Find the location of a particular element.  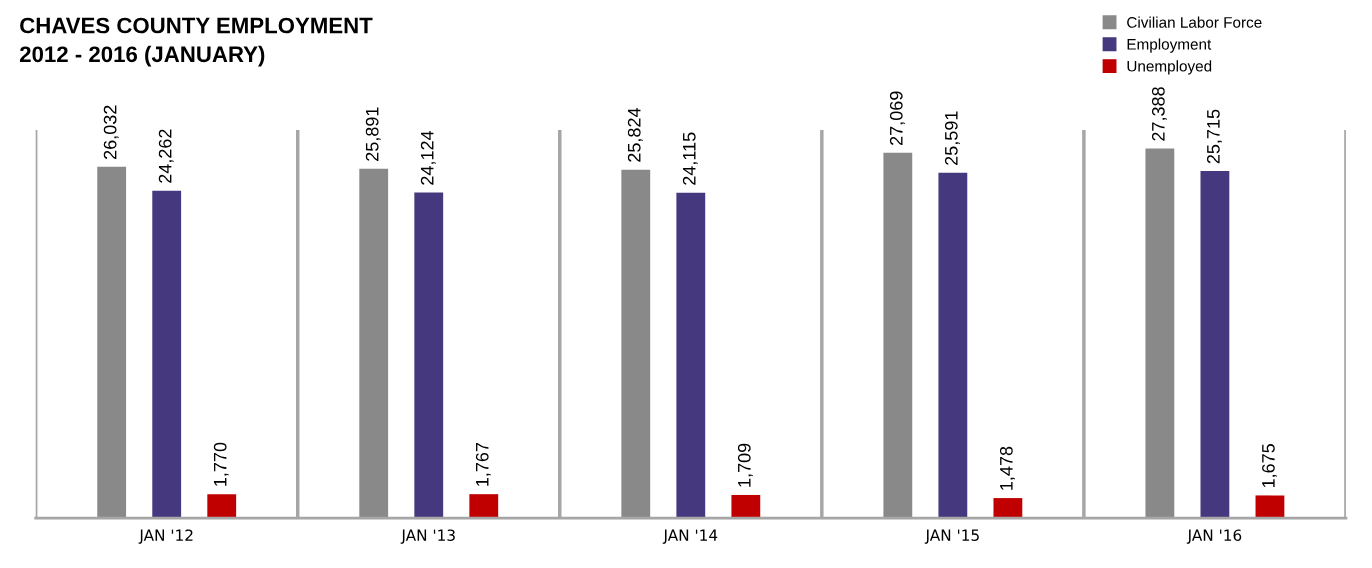

data-label: 1,770 is located at coordinates (221, 464).